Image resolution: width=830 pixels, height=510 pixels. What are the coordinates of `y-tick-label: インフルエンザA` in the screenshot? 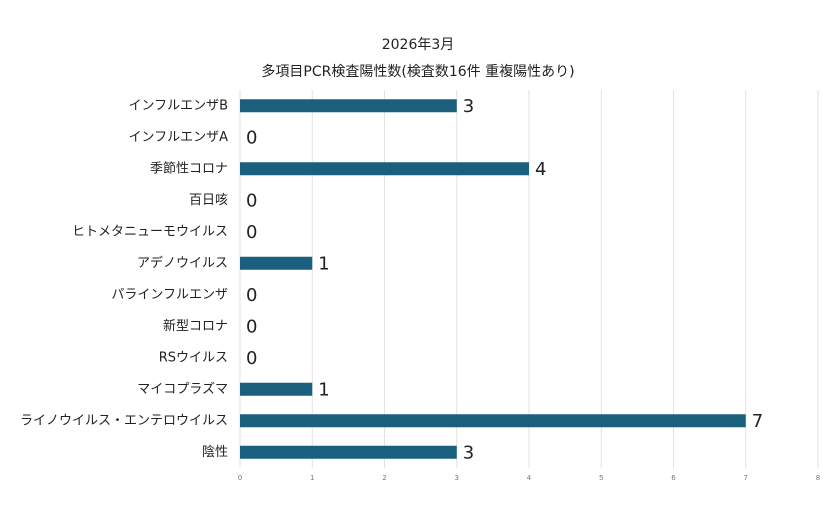 It's located at (178, 137).